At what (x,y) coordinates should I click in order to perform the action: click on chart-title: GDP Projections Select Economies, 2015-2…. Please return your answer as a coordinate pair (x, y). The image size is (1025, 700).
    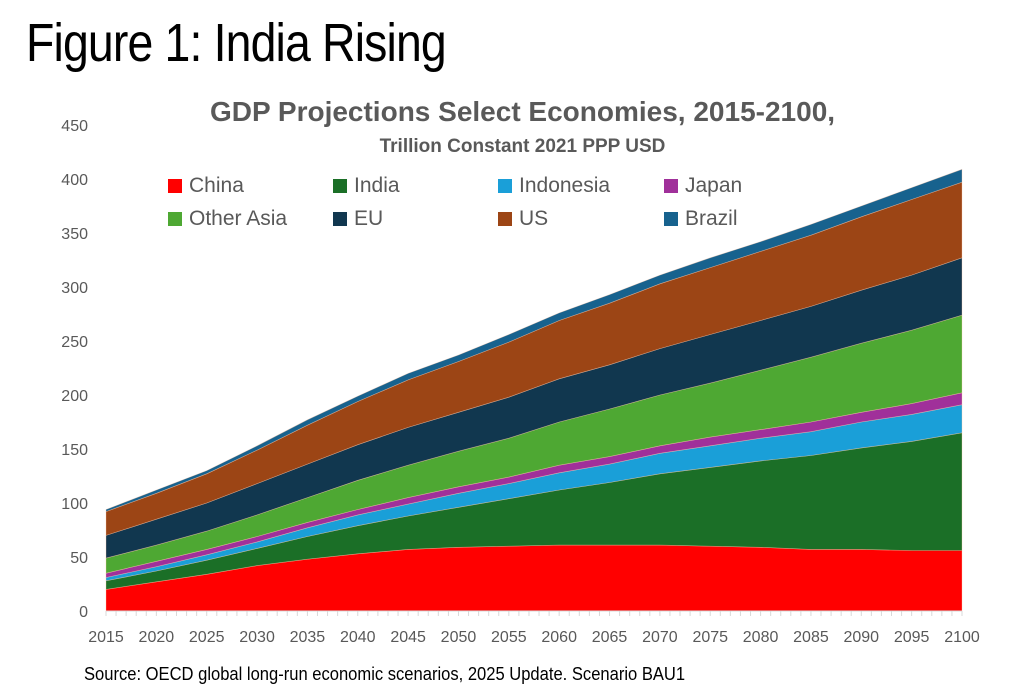
    Looking at the image, I should click on (522, 111).